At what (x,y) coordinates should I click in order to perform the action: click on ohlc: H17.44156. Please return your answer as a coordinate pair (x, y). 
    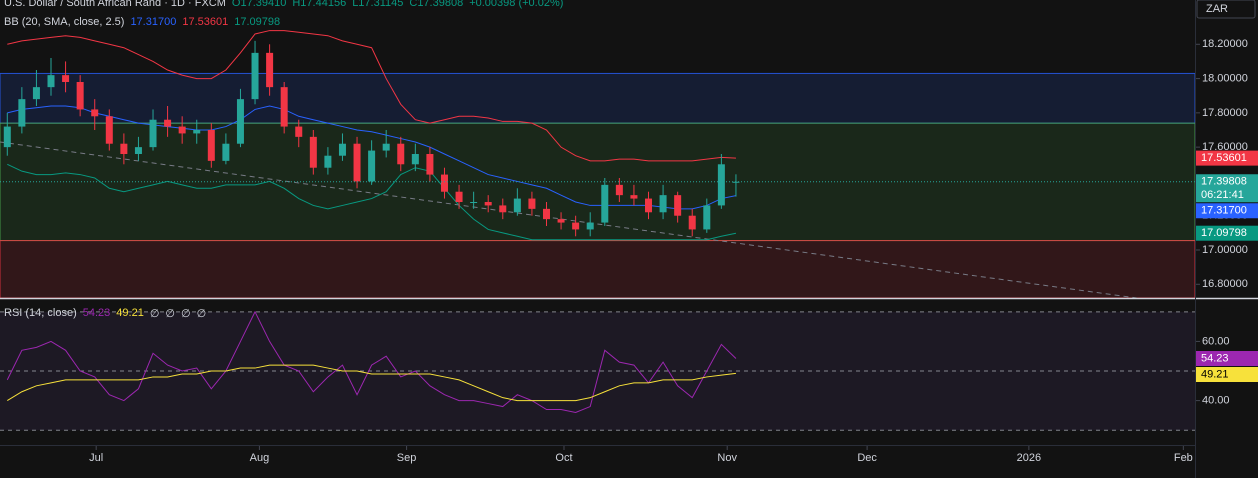
    Looking at the image, I should click on (319, 4).